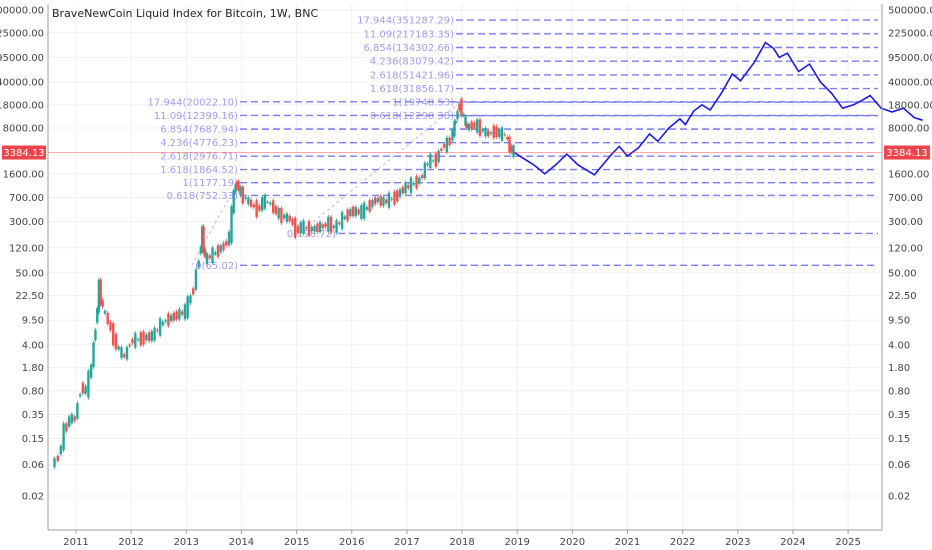 The image size is (932, 550). What do you see at coordinates (899, 321) in the screenshot?
I see `y-tick-label-right: 9.50` at bounding box center [899, 321].